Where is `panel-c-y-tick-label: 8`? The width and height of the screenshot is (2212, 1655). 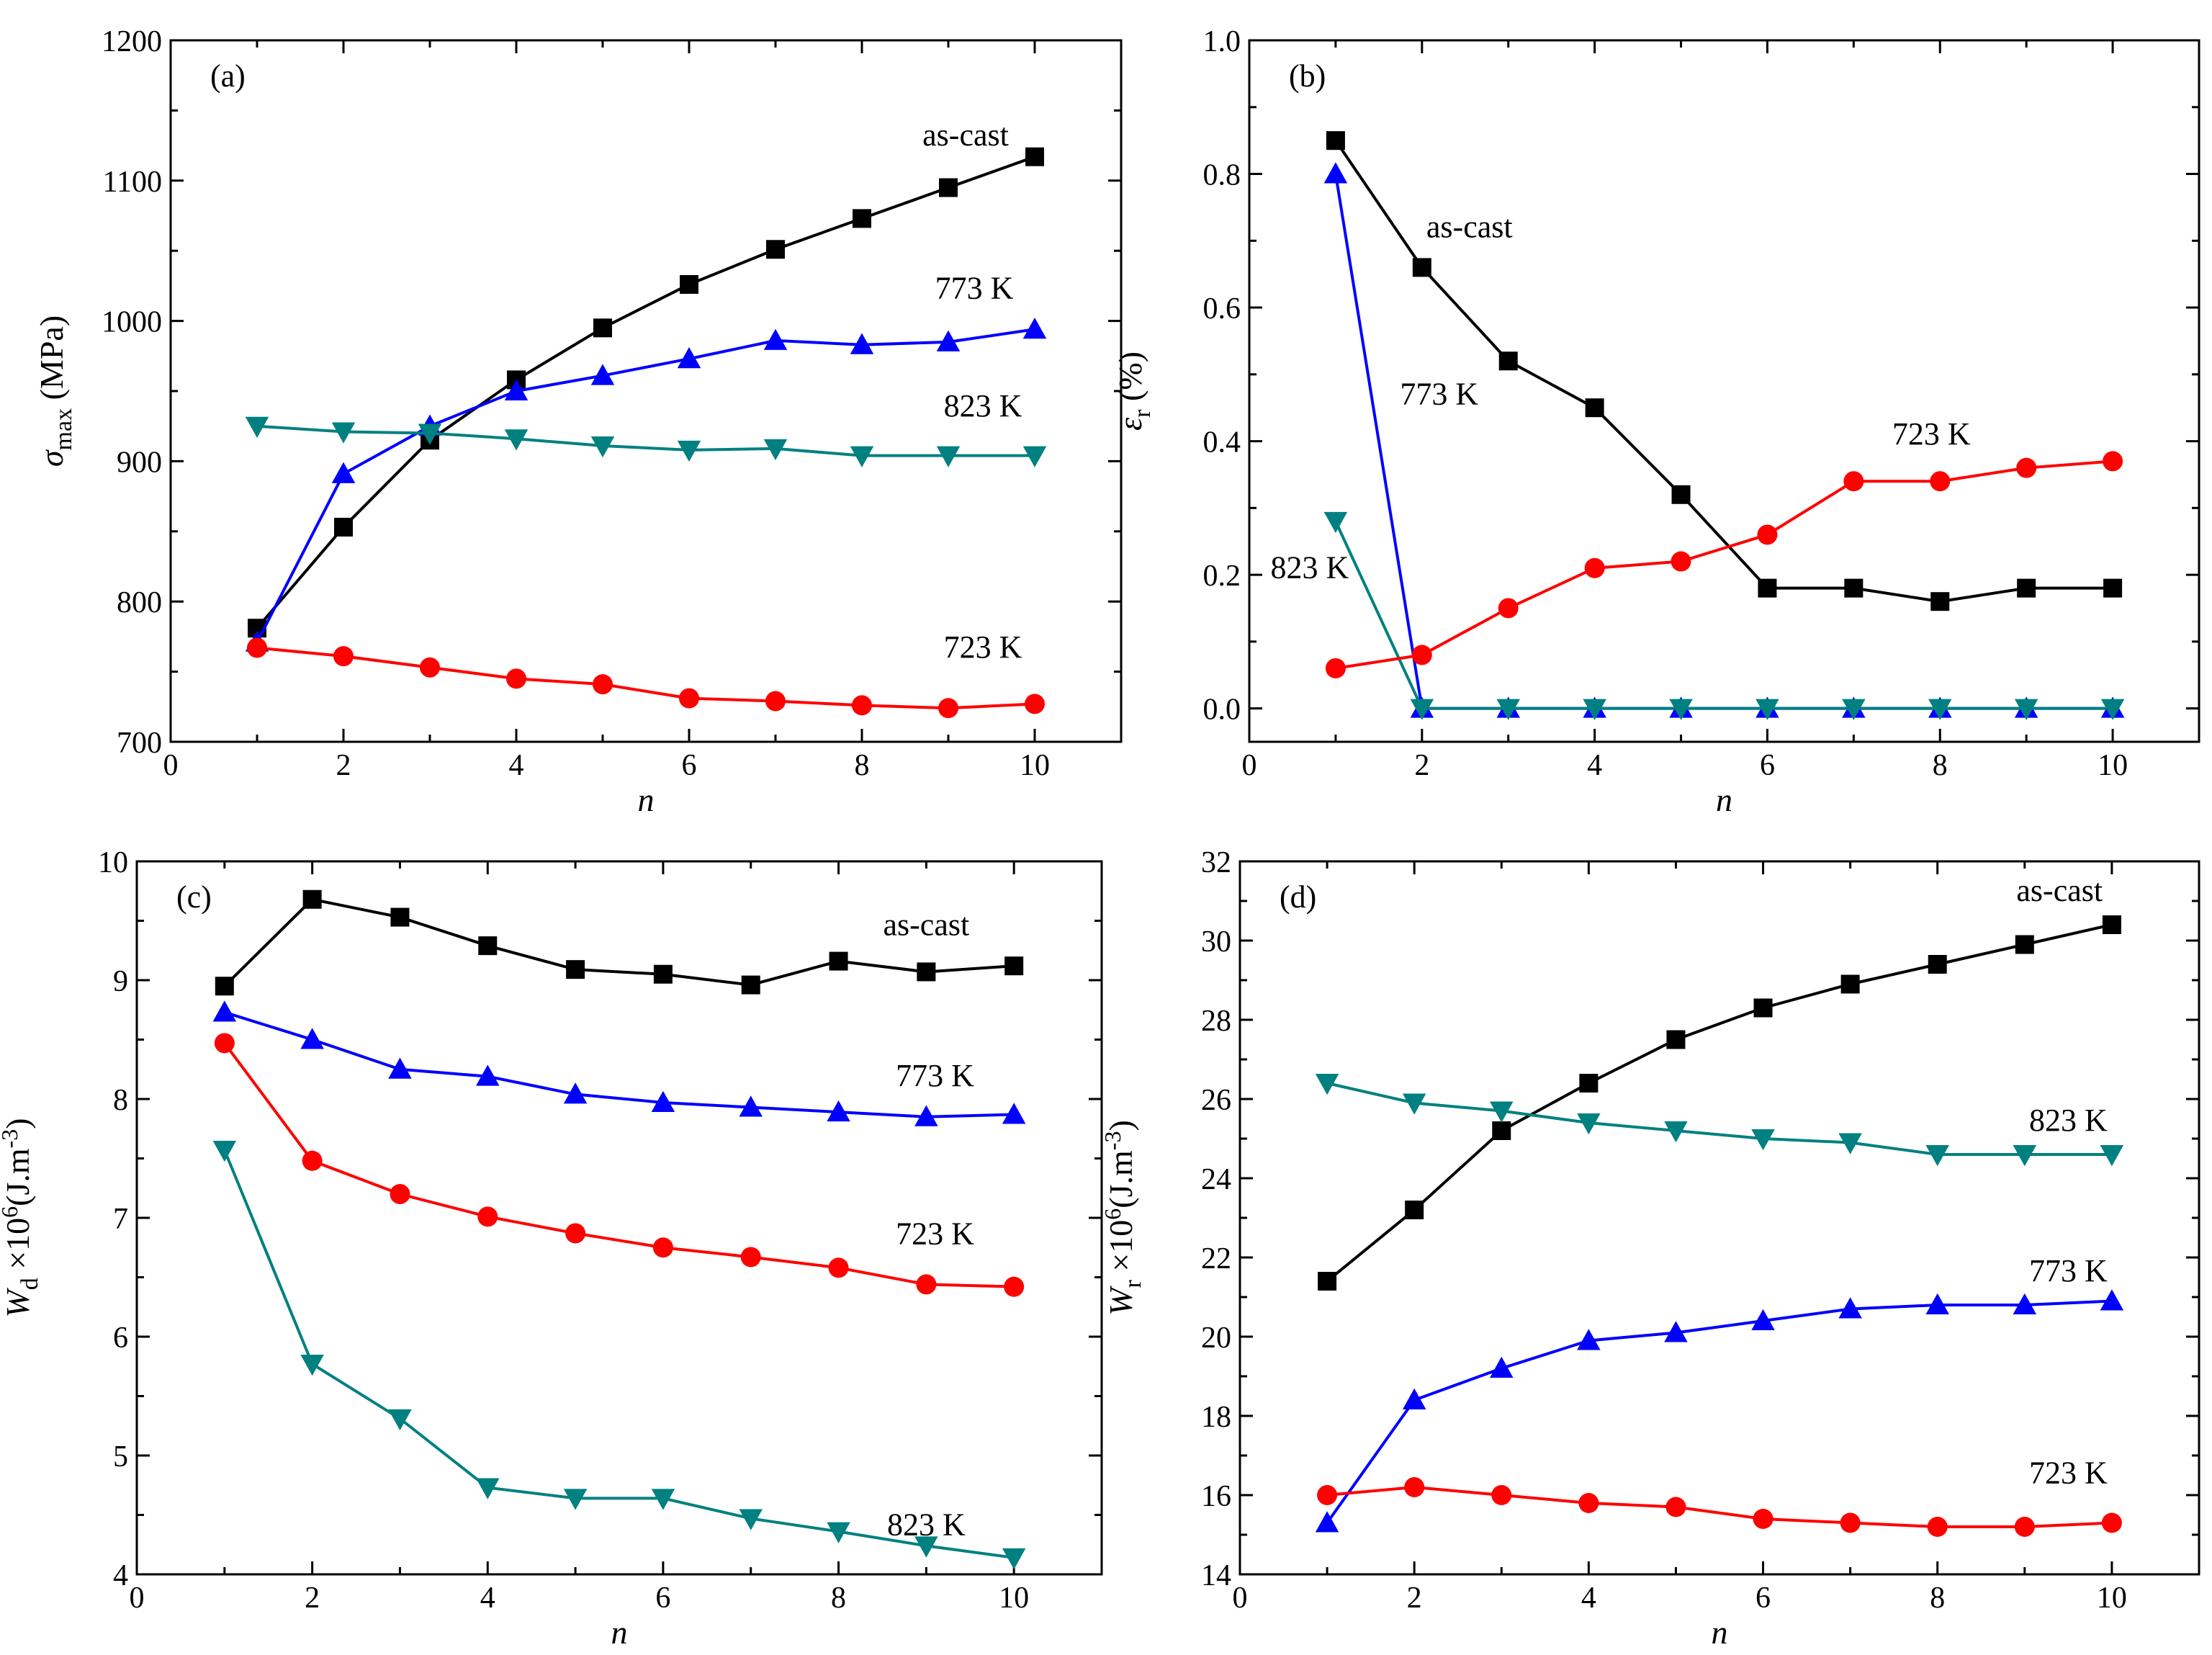 panel-c-y-tick-label: 8 is located at coordinates (120, 1100).